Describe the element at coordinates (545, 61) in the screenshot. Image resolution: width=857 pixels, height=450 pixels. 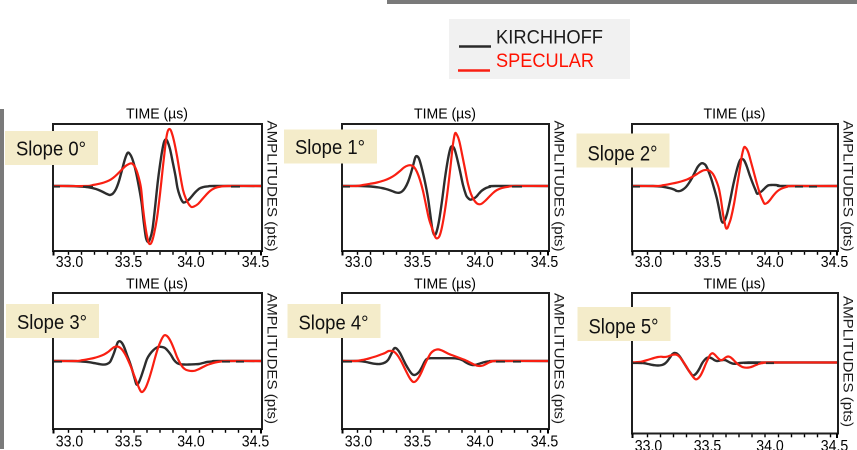
I see `svg-text: SPECULAR` at that location.